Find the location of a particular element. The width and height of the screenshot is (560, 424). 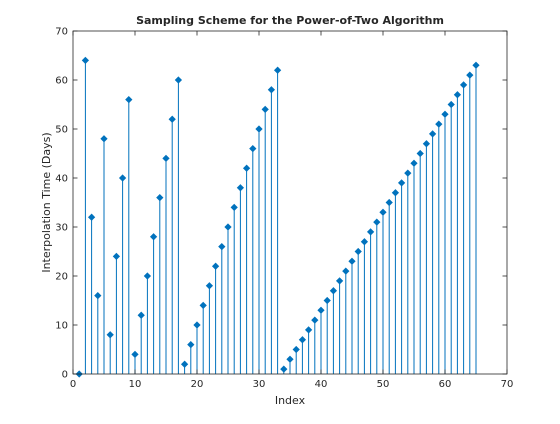

y-tick-label: 60 is located at coordinates (61, 81).